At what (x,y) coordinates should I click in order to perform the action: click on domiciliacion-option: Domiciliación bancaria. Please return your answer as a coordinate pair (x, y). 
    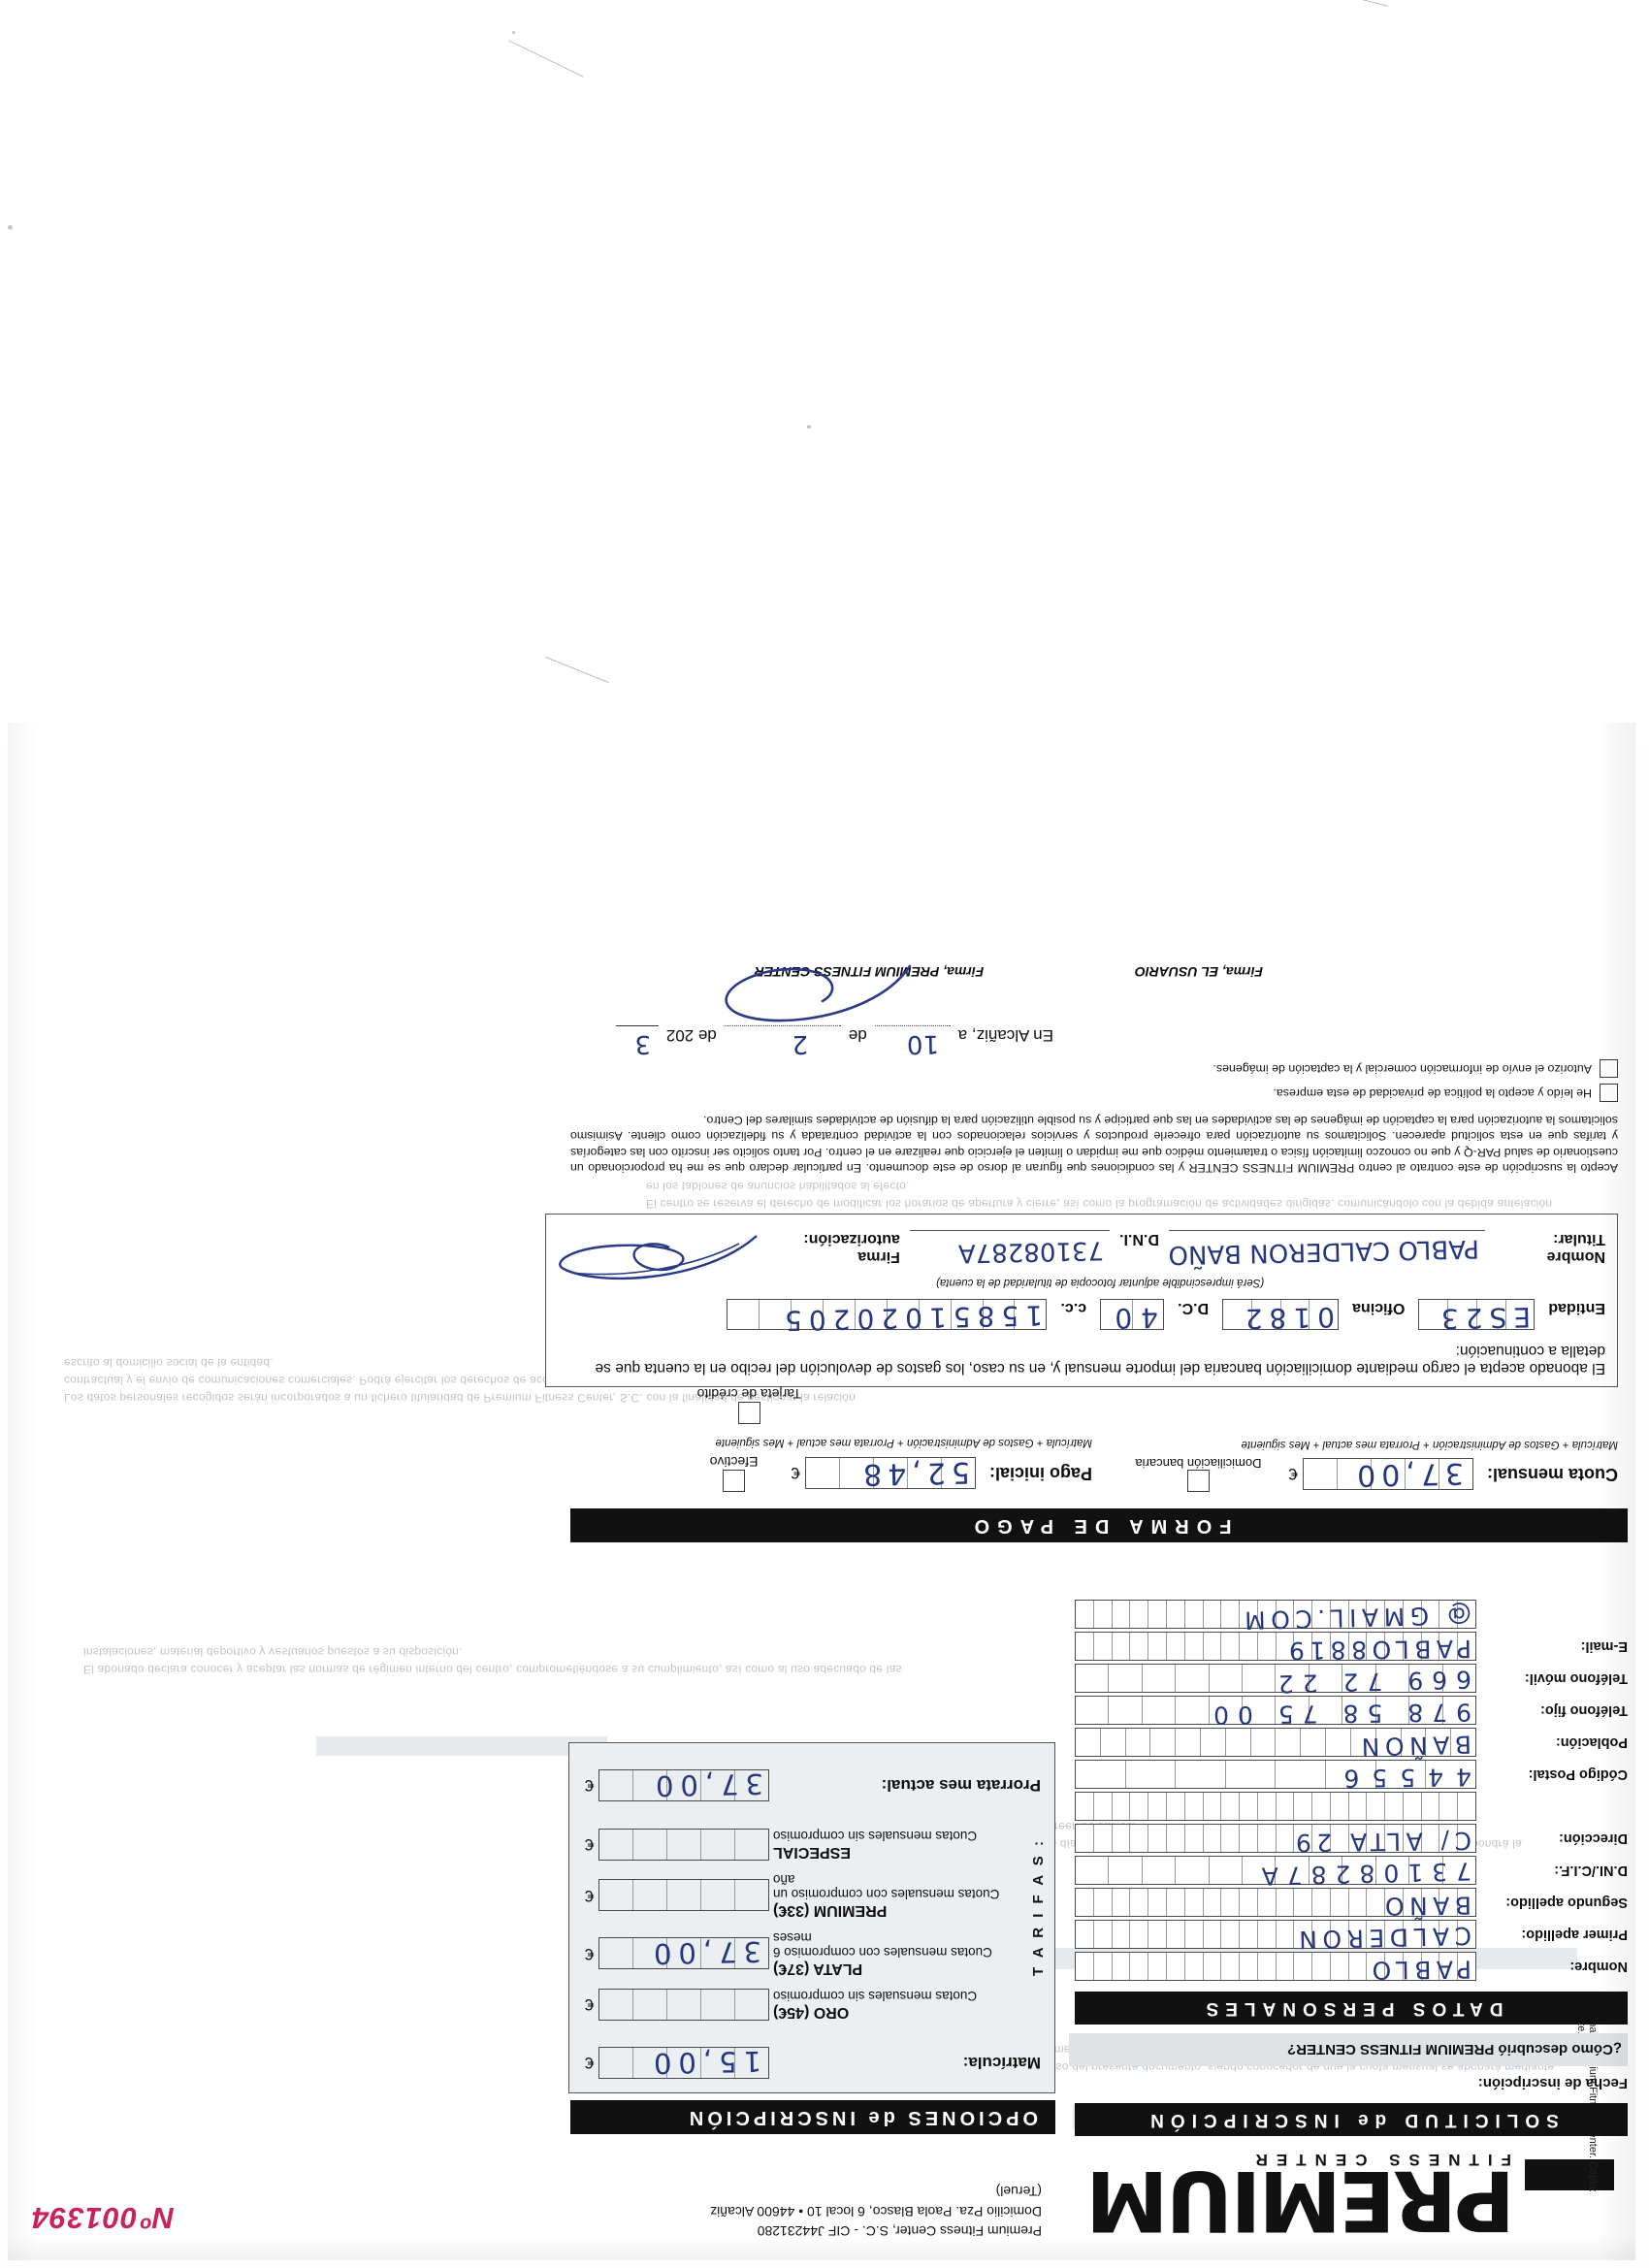
    Looking at the image, I should click on (1198, 1474).